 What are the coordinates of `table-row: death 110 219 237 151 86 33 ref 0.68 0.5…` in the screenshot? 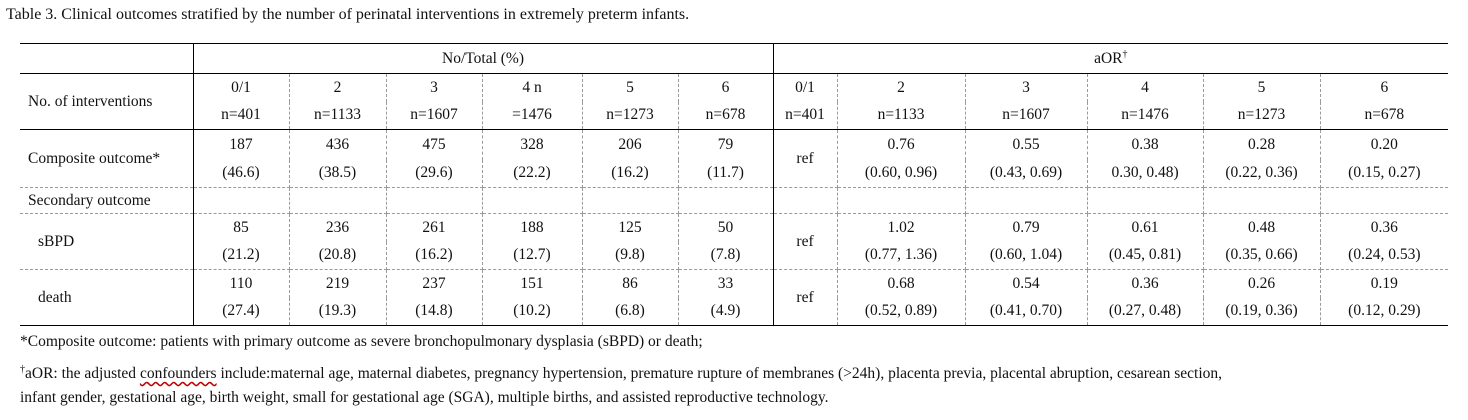 It's located at (734, 297).